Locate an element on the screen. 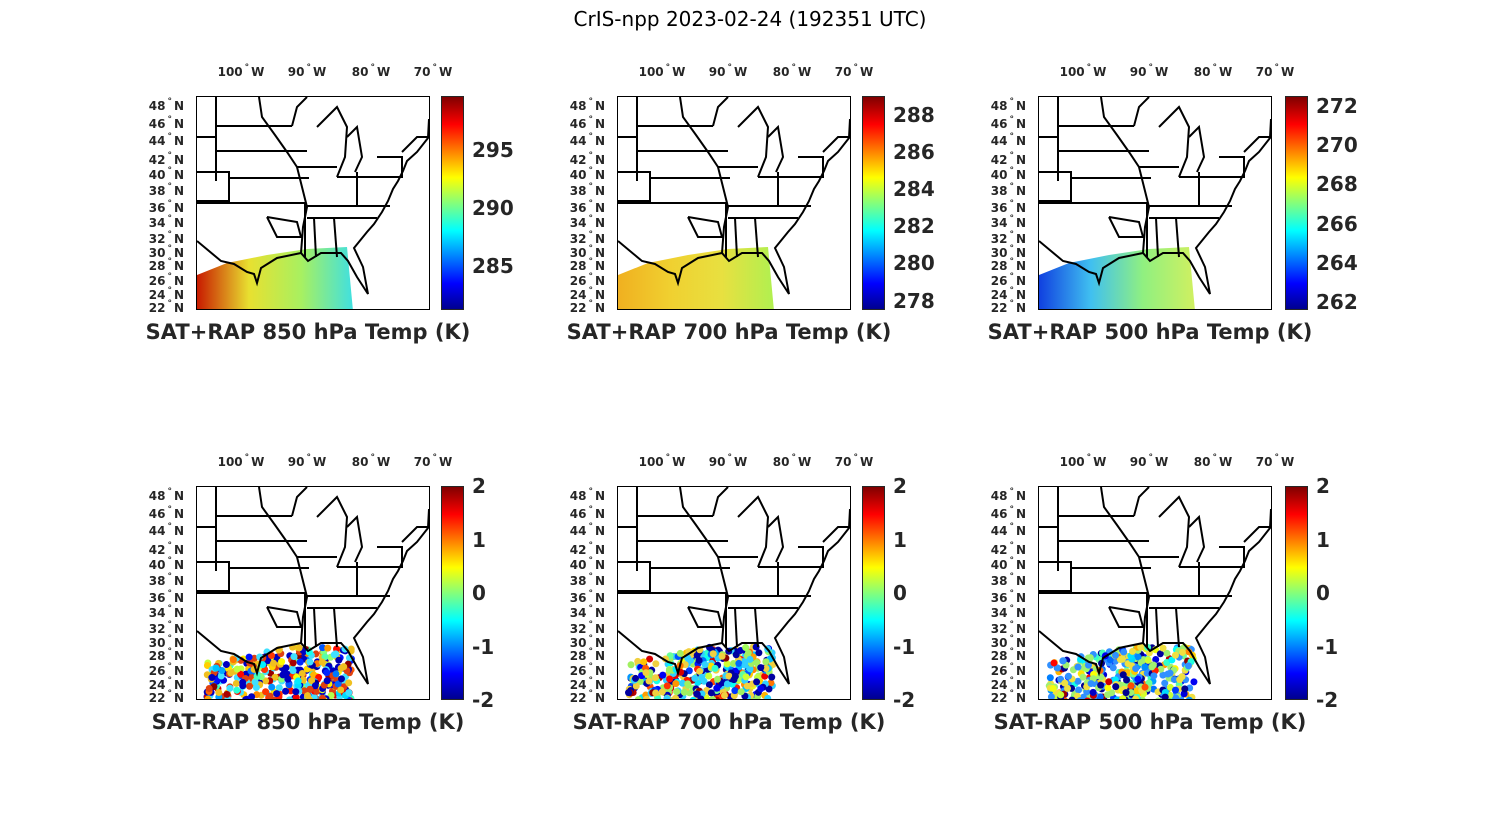  colorbar-tick-label: 270 is located at coordinates (1337, 145).